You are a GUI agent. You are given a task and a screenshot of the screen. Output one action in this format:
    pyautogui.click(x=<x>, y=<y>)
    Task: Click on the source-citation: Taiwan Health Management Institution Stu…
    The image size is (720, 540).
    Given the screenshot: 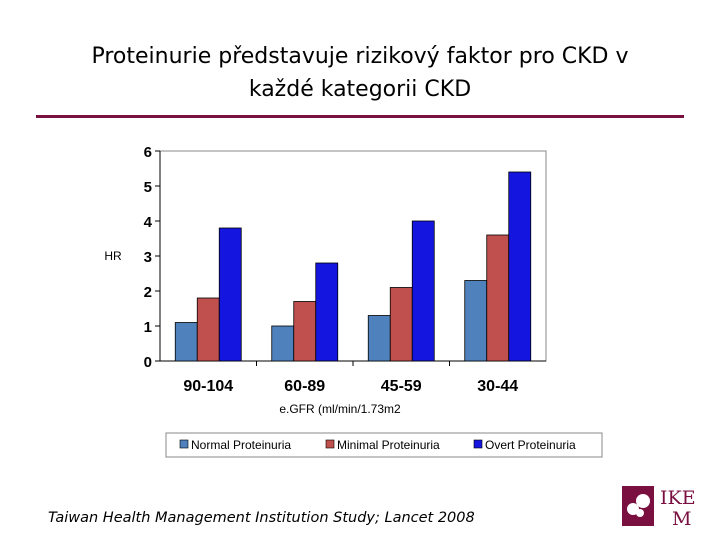 What is the action you would take?
    pyautogui.click(x=261, y=518)
    